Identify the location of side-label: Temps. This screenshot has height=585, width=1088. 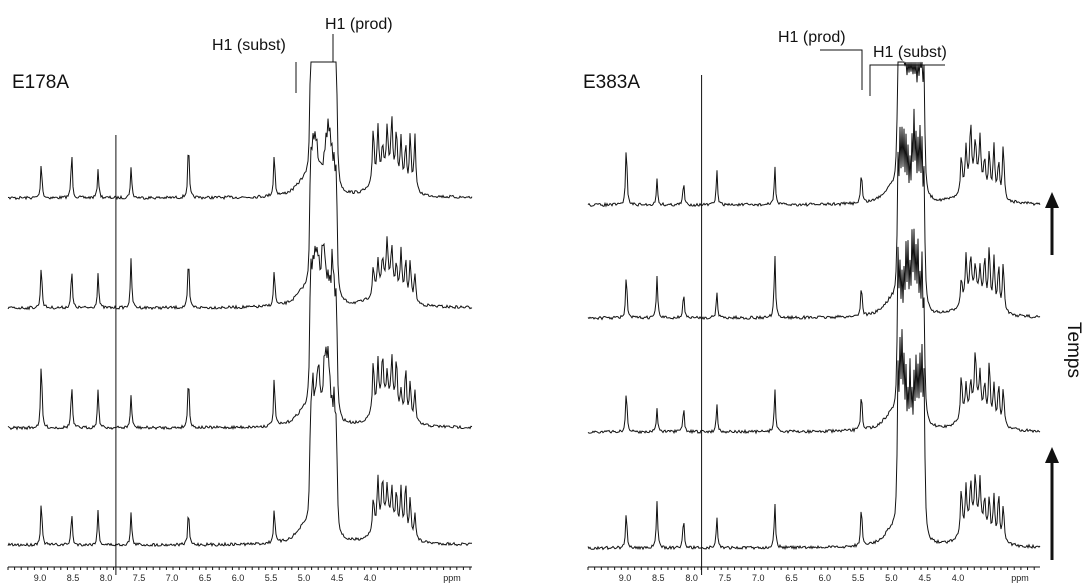
(1073, 350).